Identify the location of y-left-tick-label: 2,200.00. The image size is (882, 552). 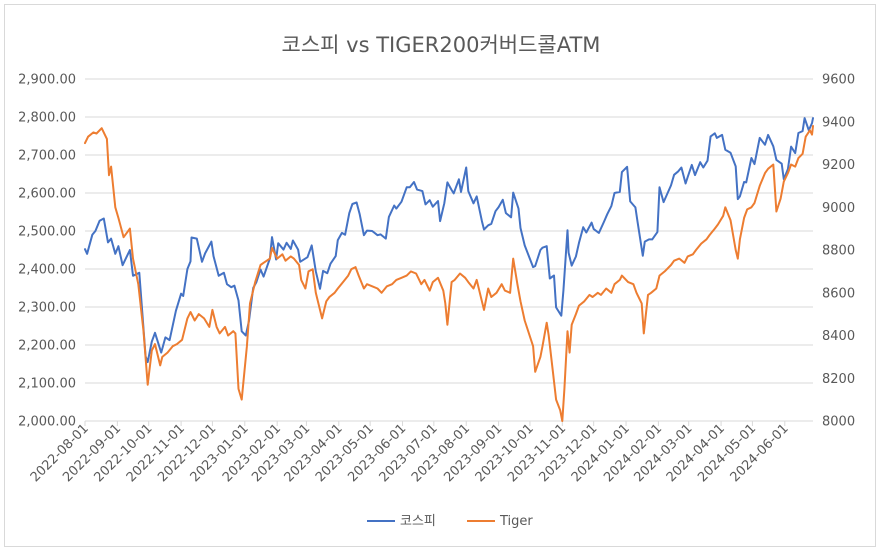
(47, 346).